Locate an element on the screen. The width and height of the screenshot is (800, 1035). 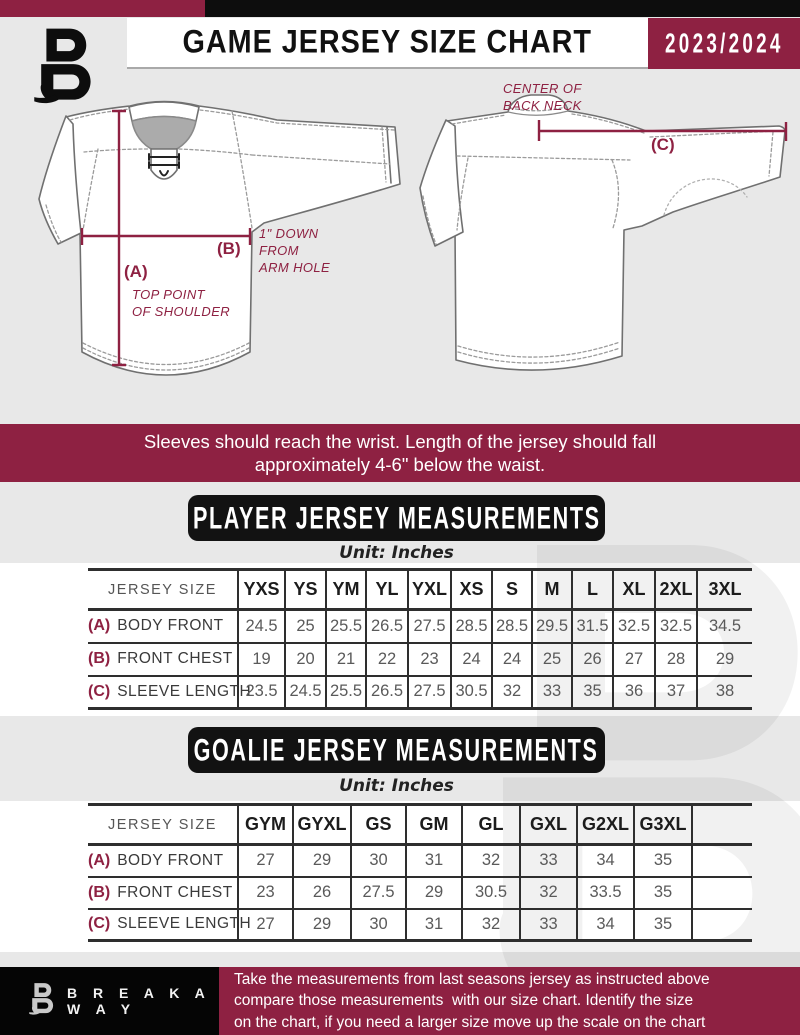
row-label: FRONT CHEST is located at coordinates (175, 658).